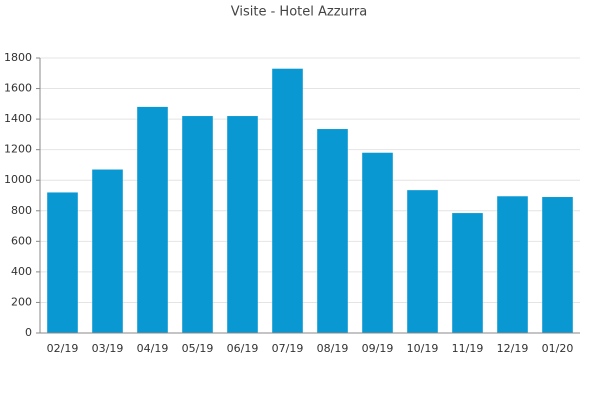 This screenshot has width=600, height=400. What do you see at coordinates (63, 348) in the screenshot?
I see `x-tick-label: 02/19` at bounding box center [63, 348].